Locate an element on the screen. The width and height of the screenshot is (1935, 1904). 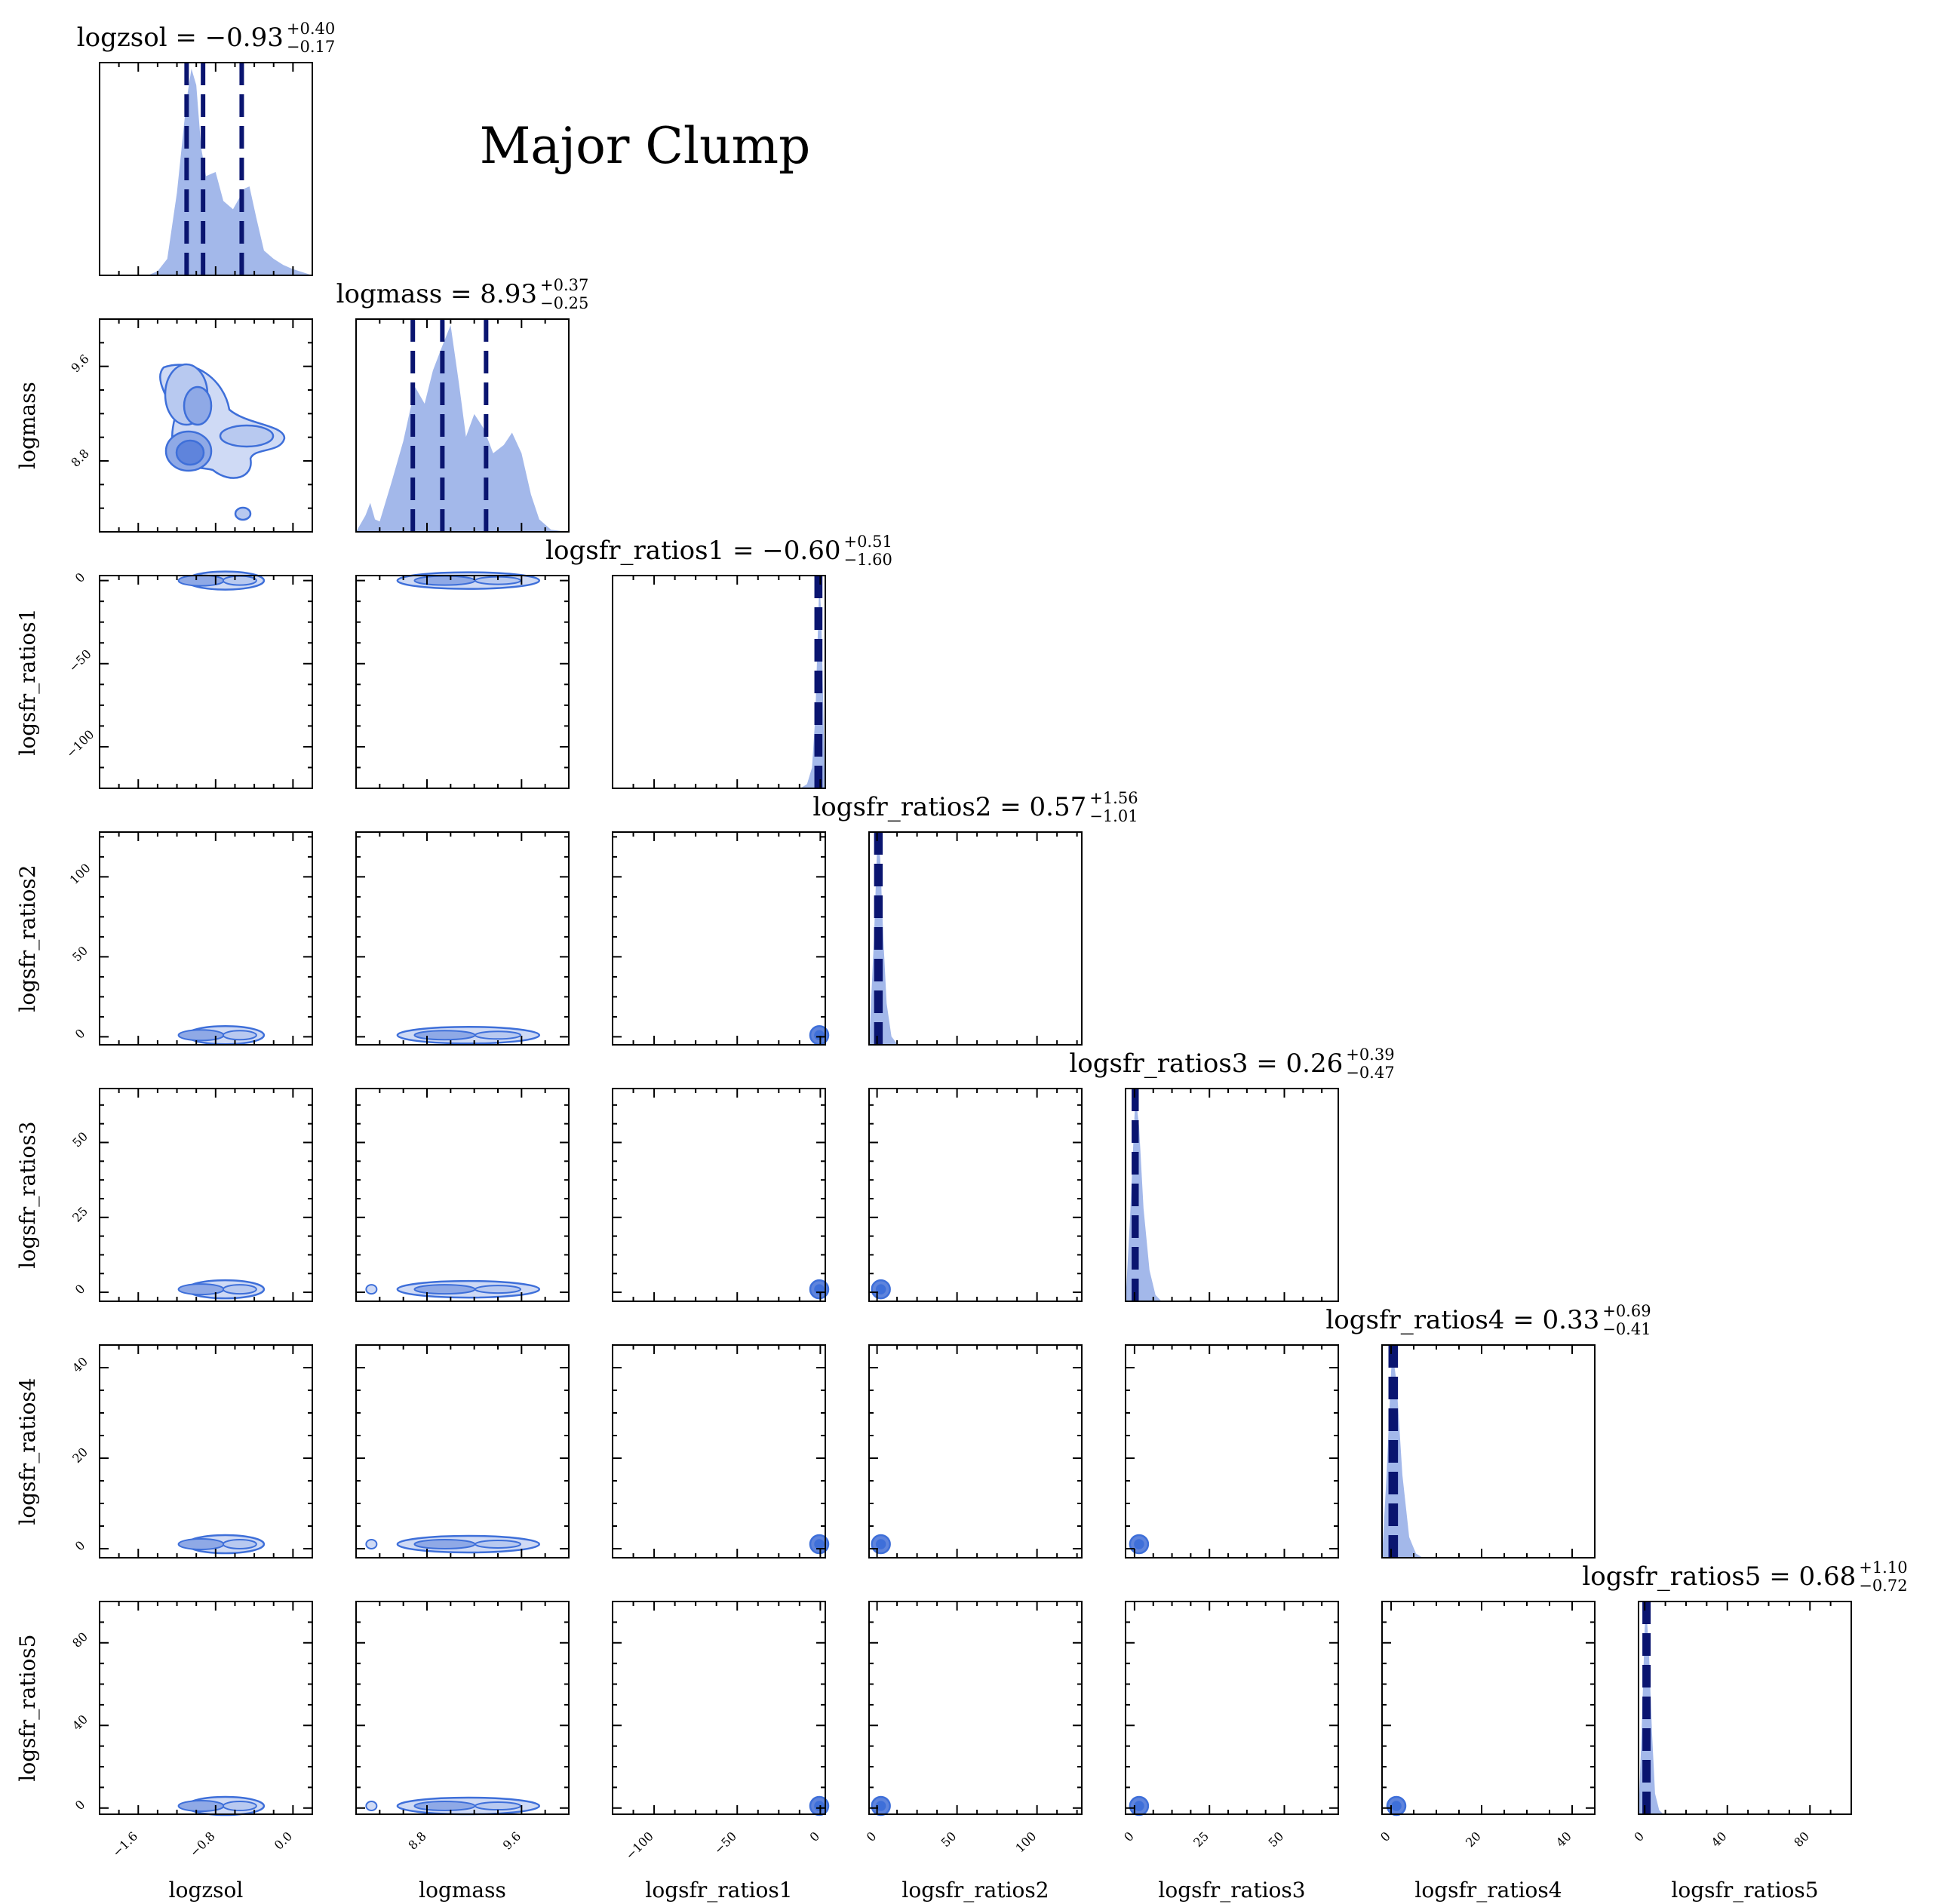
x-tick-label: 40 is located at coordinates (1719, 1839).